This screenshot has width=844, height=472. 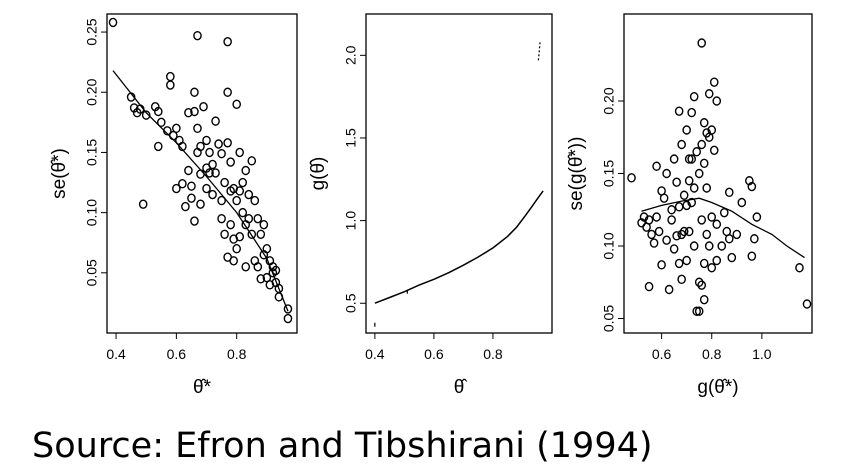 I want to click on y-tick-label: 2.0, so click(x=351, y=55).